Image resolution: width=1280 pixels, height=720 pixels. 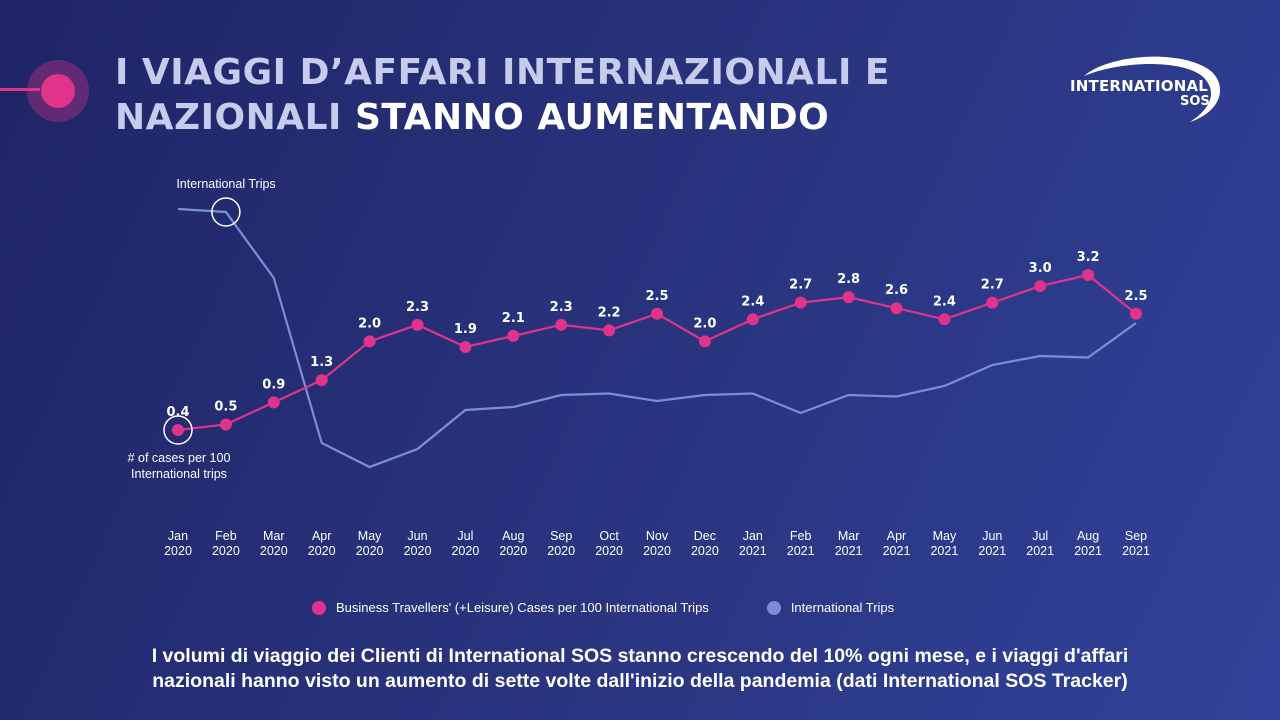 I want to click on data-label: 2.6, so click(x=896, y=290).